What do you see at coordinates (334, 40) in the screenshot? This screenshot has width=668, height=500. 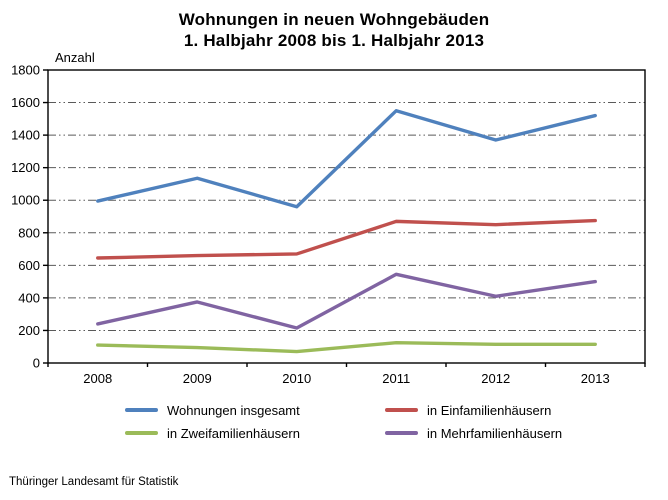 I see `chart-title-line2: 1. Halbjahr 2008 bis 1. Halbjahr 2013` at bounding box center [334, 40].